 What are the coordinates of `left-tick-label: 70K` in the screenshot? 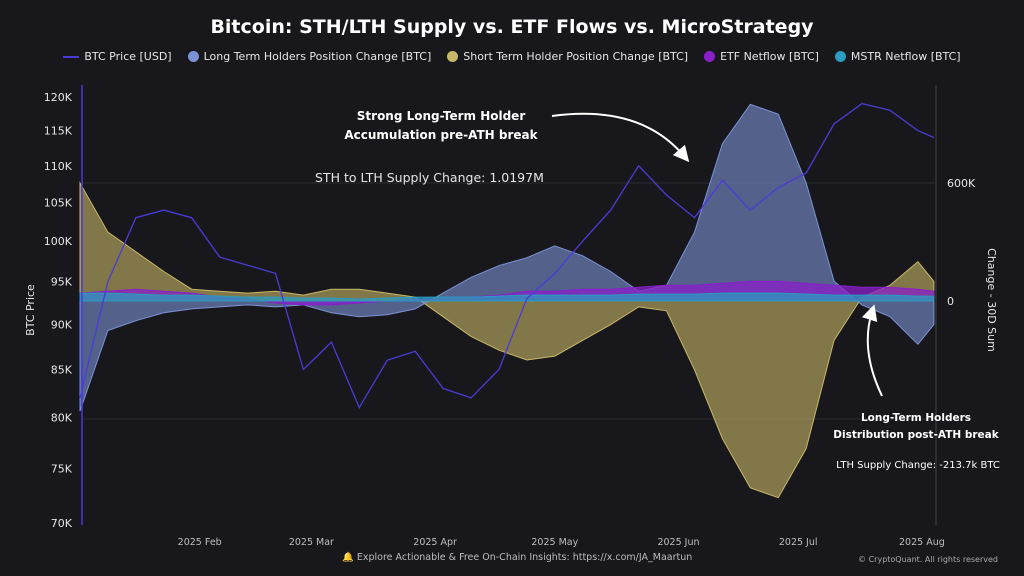 It's located at (62, 523).